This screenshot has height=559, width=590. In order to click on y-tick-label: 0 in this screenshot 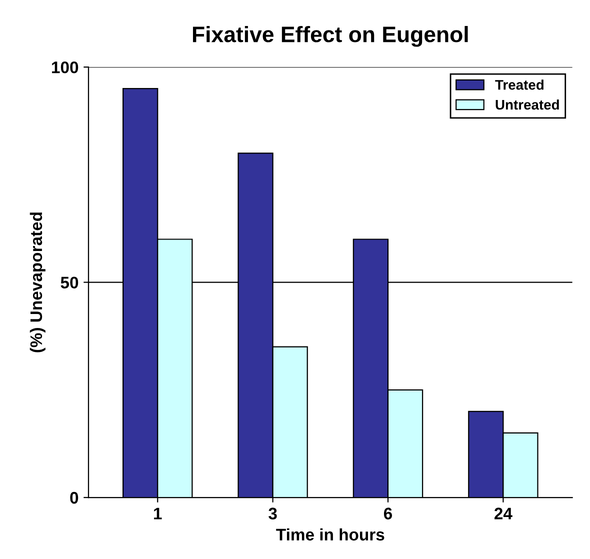, I will do `click(74, 498)`.